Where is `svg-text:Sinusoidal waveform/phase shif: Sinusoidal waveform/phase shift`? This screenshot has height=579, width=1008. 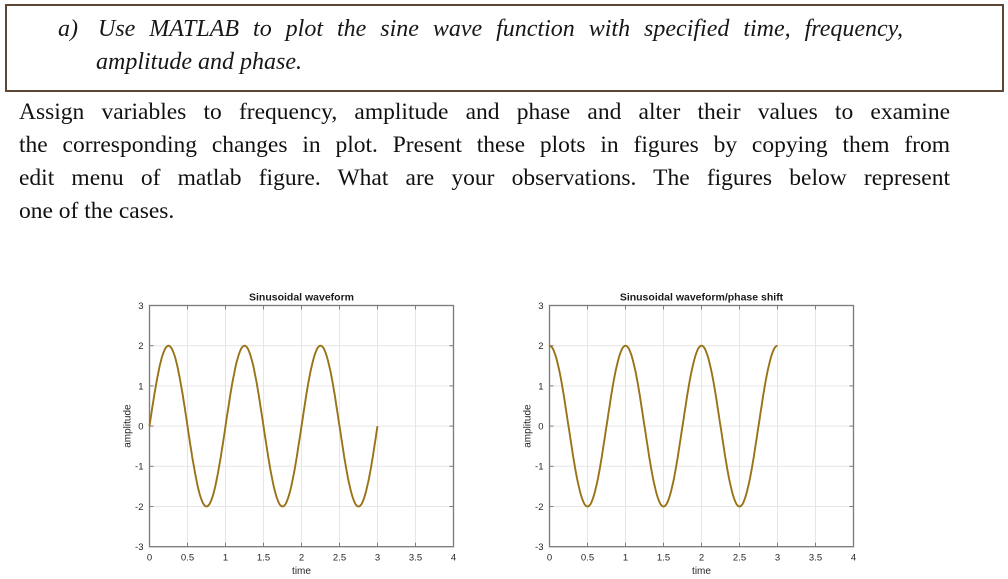
svg-text:Sinusoidal waveform/phase shif: Sinusoidal waveform/phase shift is located at coordinates (702, 298).